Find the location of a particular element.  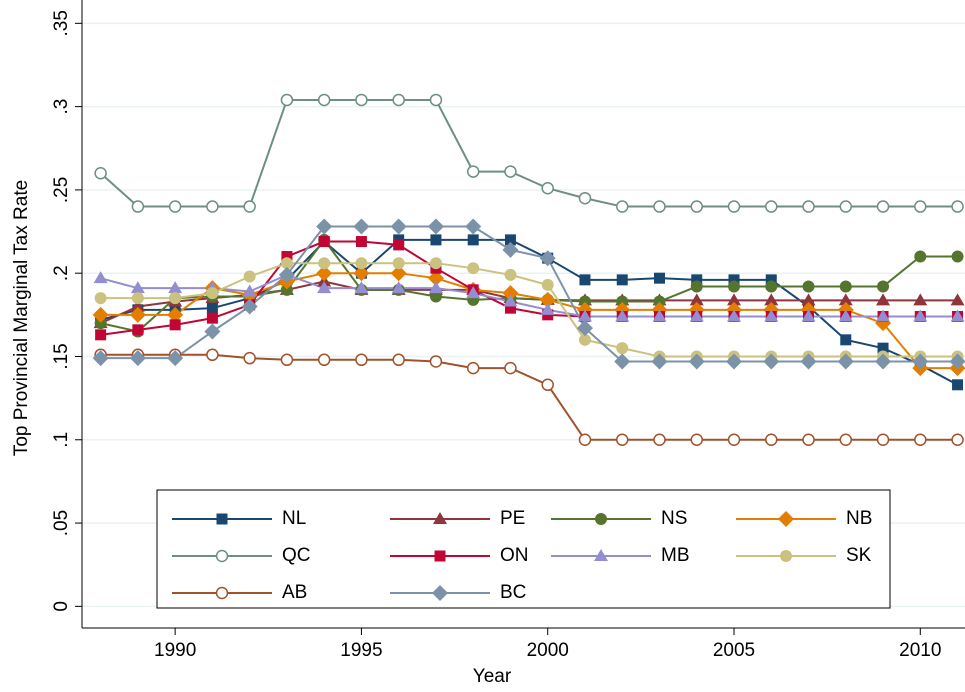

legend-label: AB is located at coordinates (294, 592).